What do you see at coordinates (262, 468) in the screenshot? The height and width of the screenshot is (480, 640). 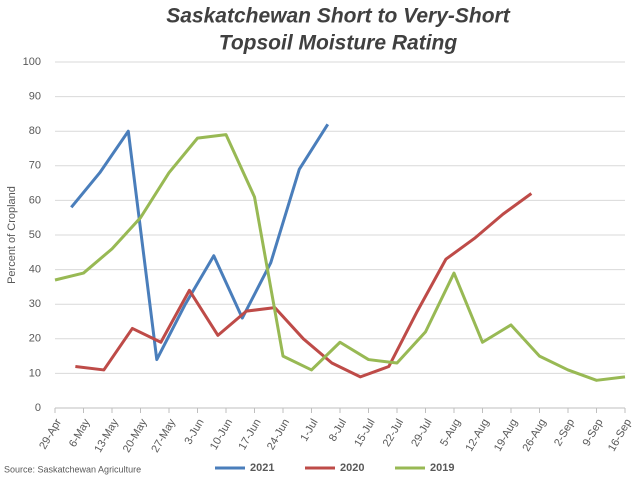 I see `legend-label: 2021` at bounding box center [262, 468].